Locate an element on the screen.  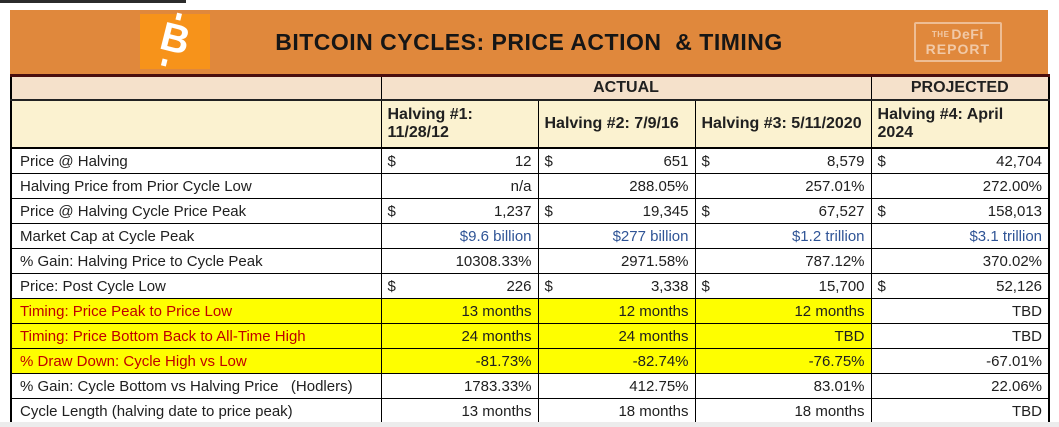
value-cell: $651 is located at coordinates (616, 160).